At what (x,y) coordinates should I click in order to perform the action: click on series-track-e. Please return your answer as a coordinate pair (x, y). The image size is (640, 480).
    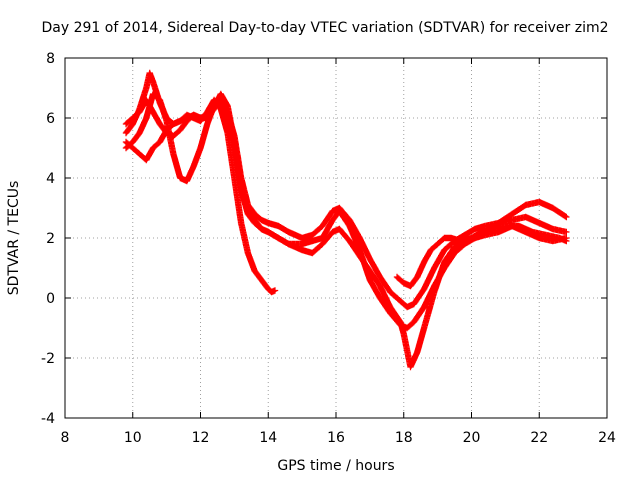
    Looking at the image, I should click on (481, 256).